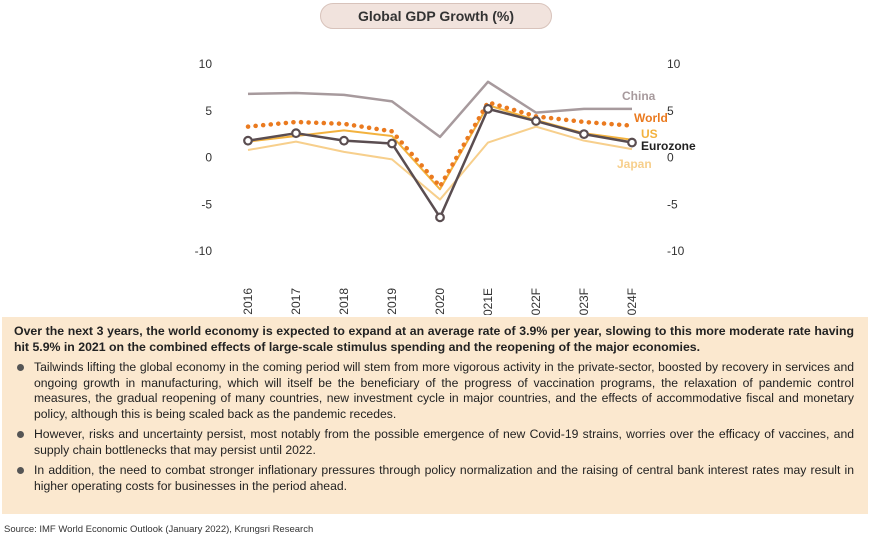 This screenshot has height=542, width=870. I want to click on x-tick-label: 2018, so click(344, 301).